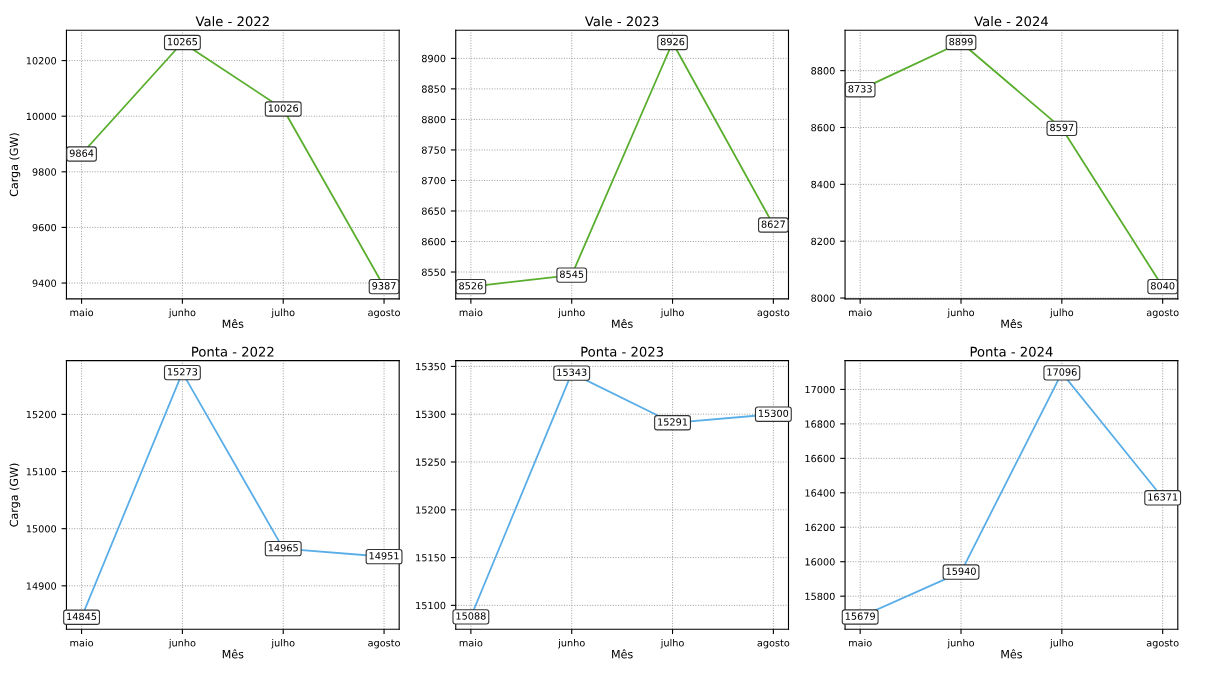 The width and height of the screenshot is (1208, 673). I want to click on y-tick-label: 16000, so click(820, 562).